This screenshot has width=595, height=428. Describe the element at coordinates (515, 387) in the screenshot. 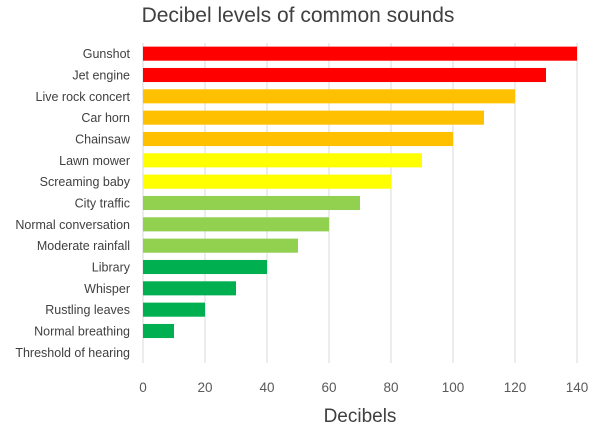

I see `x-tick-label: 120` at that location.